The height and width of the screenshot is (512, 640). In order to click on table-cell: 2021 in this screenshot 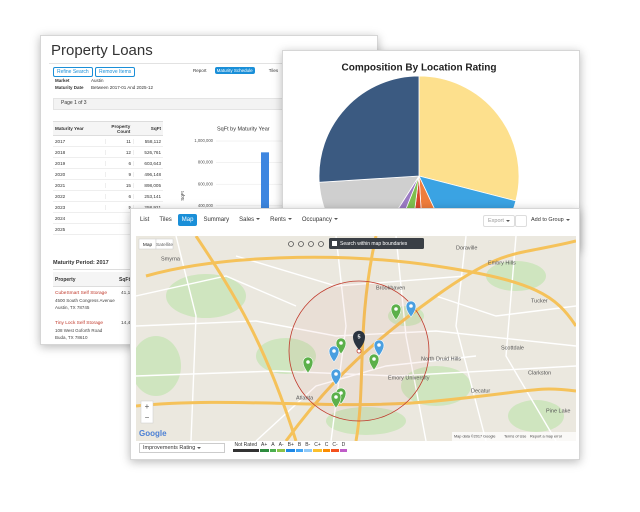, I will do `click(60, 185)`.